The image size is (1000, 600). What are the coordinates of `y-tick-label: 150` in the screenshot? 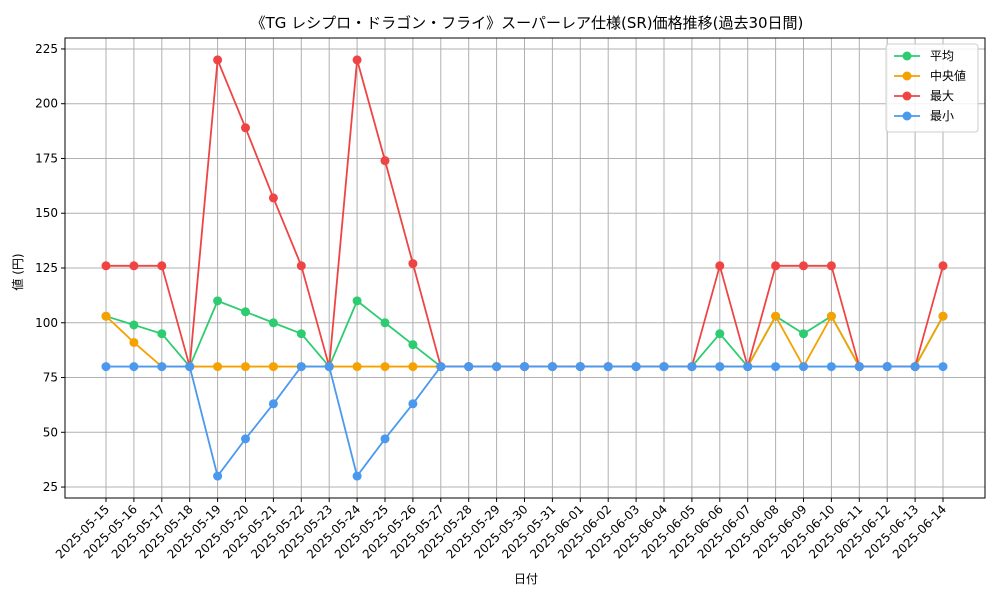 It's located at (46, 213).